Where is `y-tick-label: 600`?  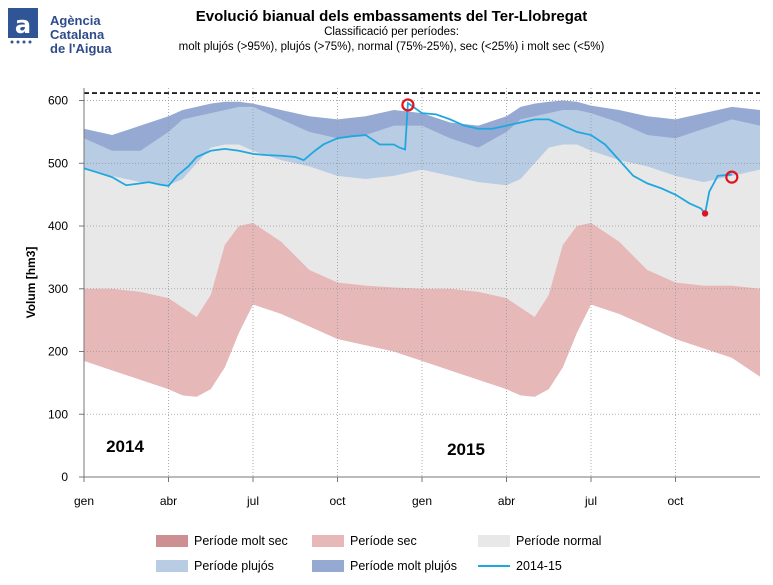 y-tick-label: 600 is located at coordinates (58, 101).